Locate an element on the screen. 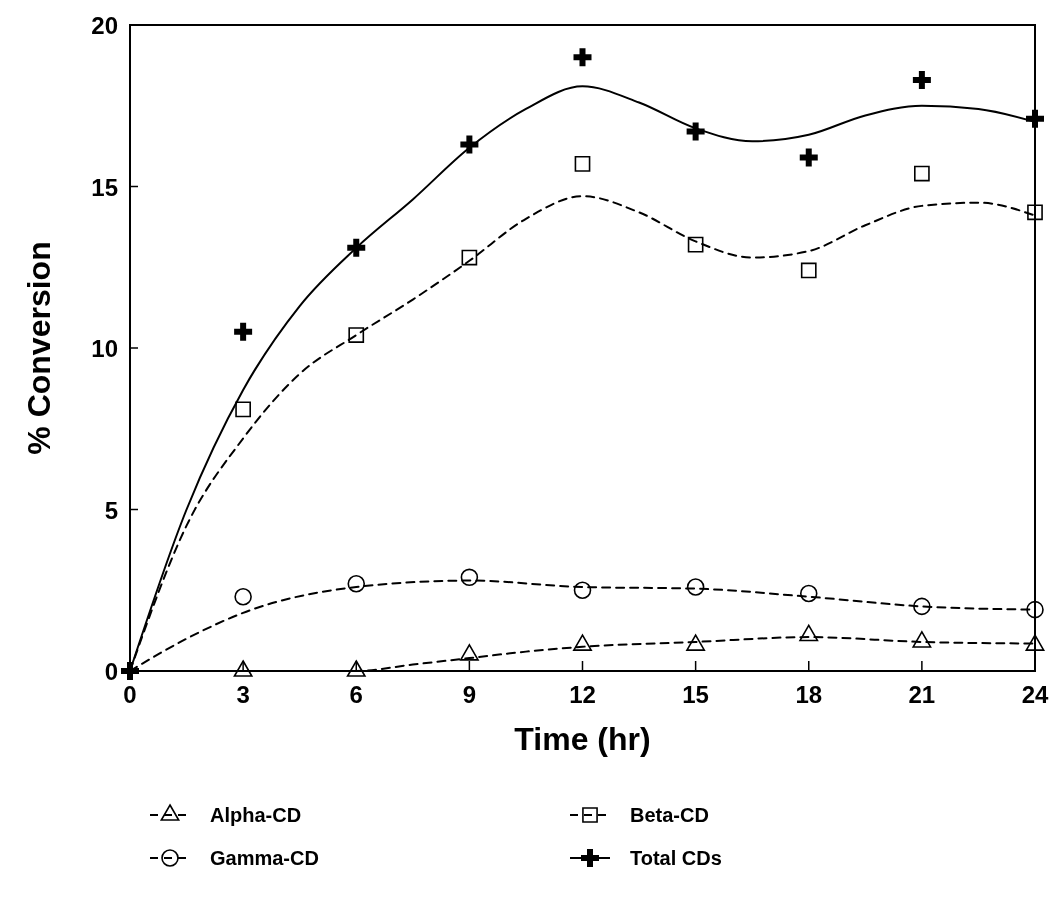  legend-label: Alpha-CD is located at coordinates (256, 815).